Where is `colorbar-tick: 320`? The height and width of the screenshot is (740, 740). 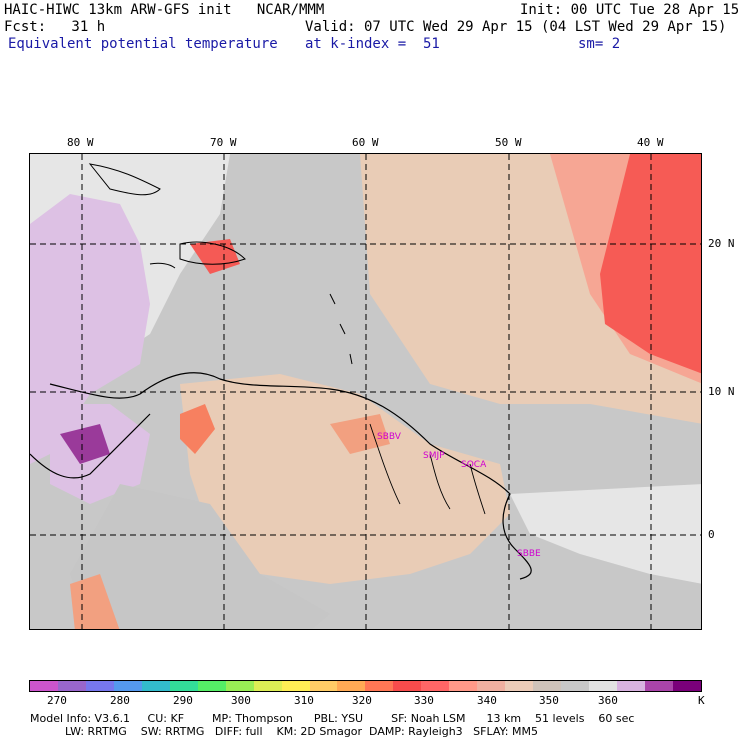
colorbar-tick: 320 is located at coordinates (362, 700).